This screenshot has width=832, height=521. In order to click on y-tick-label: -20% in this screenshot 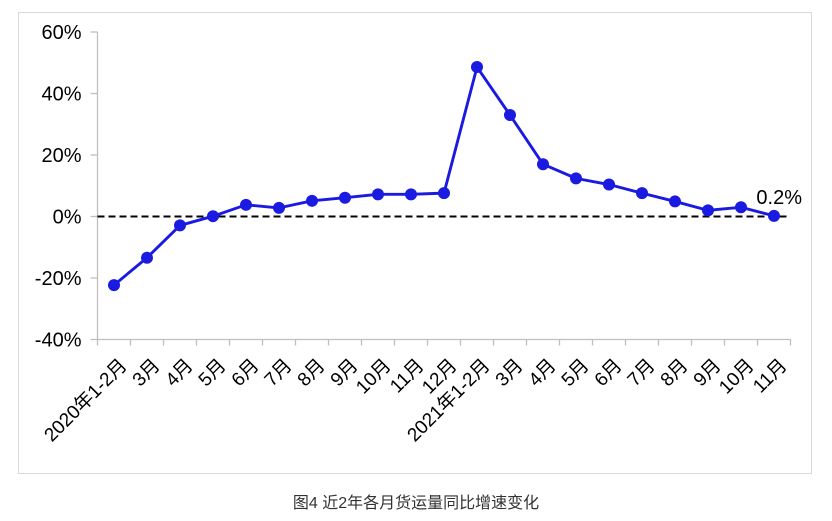, I will do `click(58, 279)`.